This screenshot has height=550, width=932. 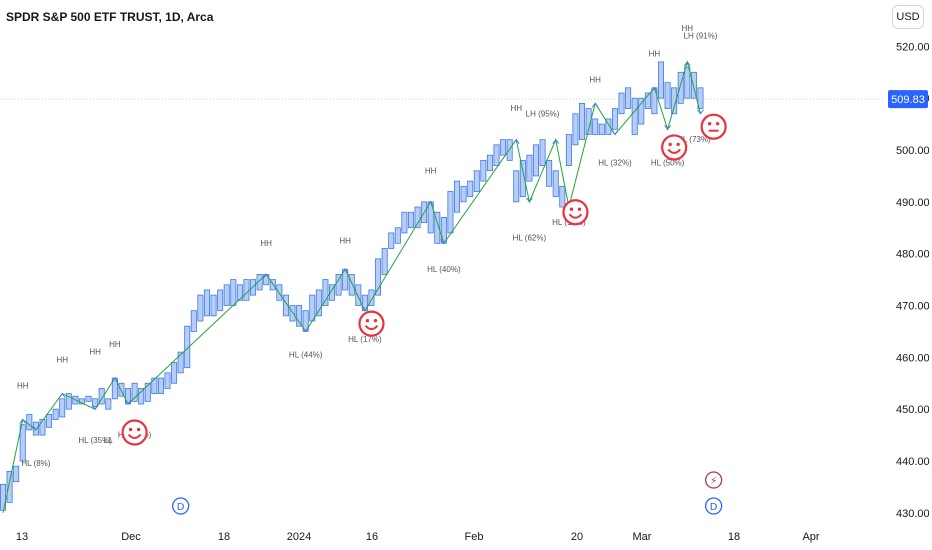 What do you see at coordinates (474, 537) in the screenshot?
I see `time-tick-label: Feb` at bounding box center [474, 537].